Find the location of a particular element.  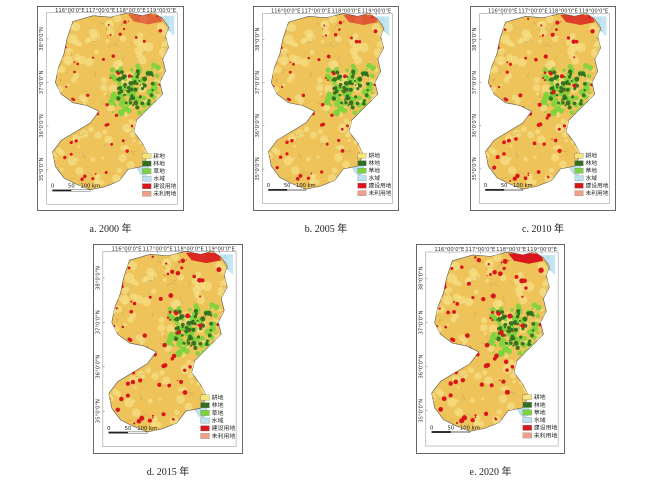

panel-caption: c. 2010 年 is located at coordinates (543, 229).